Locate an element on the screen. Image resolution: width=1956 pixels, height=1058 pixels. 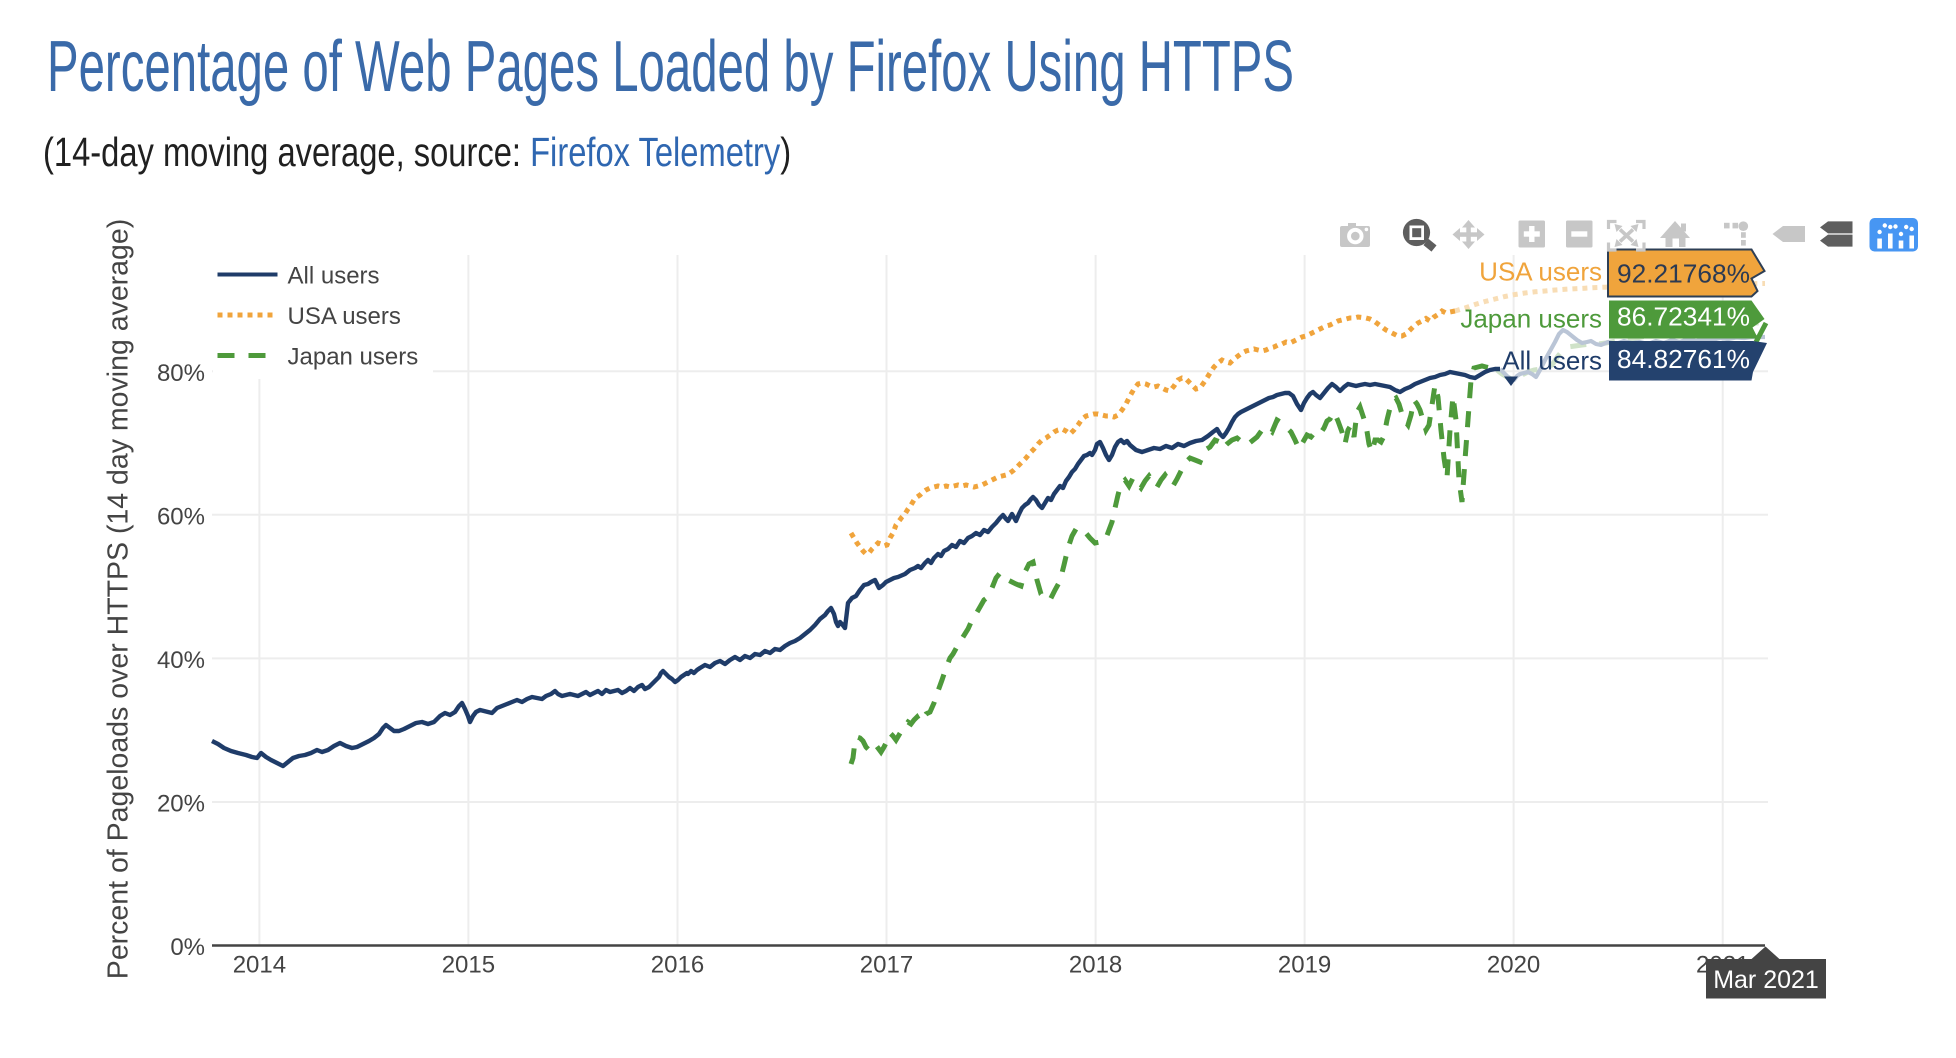
svg-text: 92.21768% is located at coordinates (1683, 274).